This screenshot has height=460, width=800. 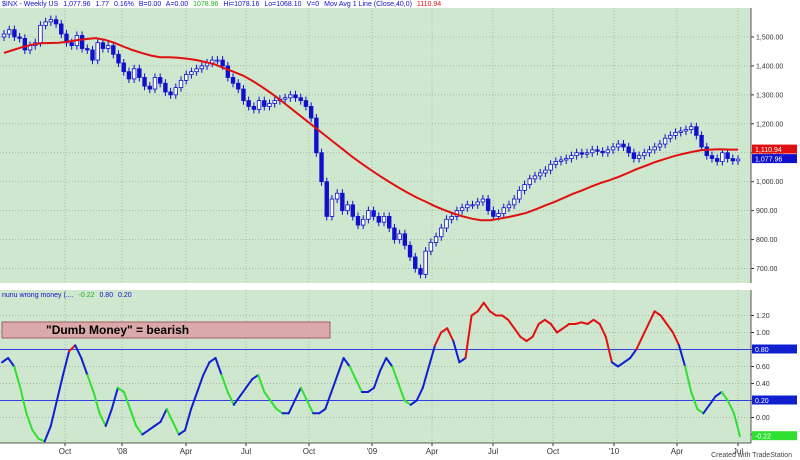 I want to click on header-symbol: $INX - Weekly US, so click(x=30, y=4).